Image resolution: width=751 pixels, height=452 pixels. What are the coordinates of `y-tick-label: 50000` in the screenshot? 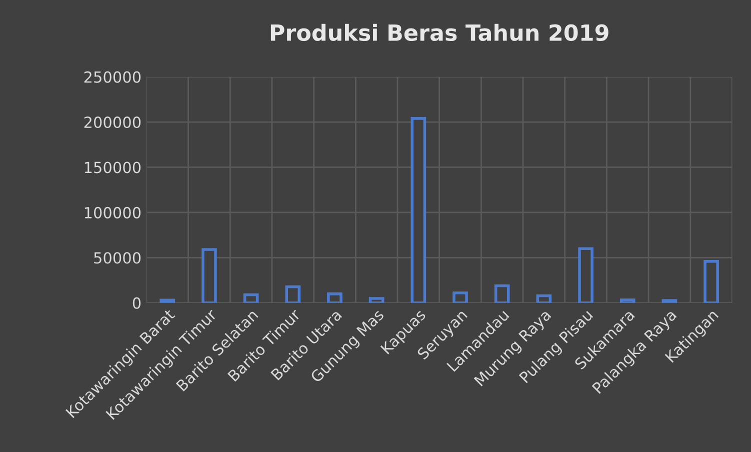 It's located at (117, 258).